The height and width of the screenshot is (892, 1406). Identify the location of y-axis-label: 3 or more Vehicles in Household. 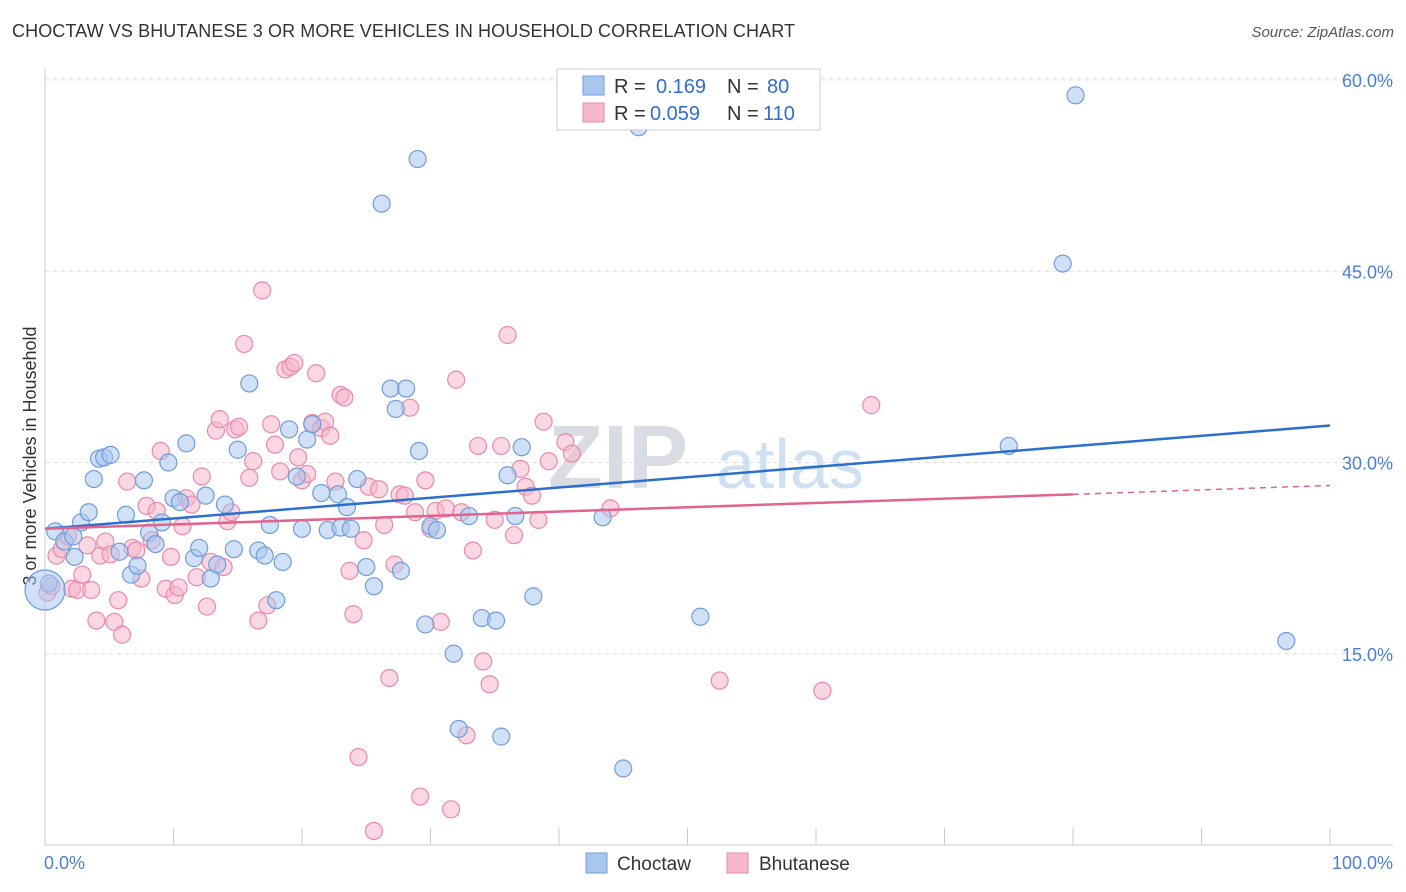
(30, 455).